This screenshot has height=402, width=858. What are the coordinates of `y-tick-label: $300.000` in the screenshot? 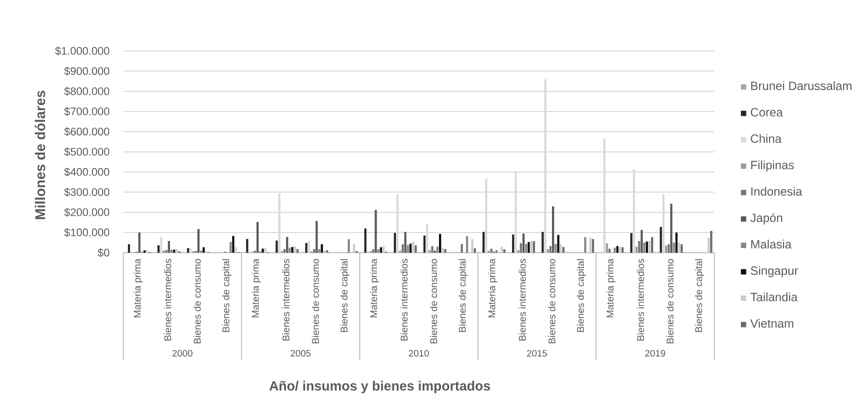 It's located at (87, 192).